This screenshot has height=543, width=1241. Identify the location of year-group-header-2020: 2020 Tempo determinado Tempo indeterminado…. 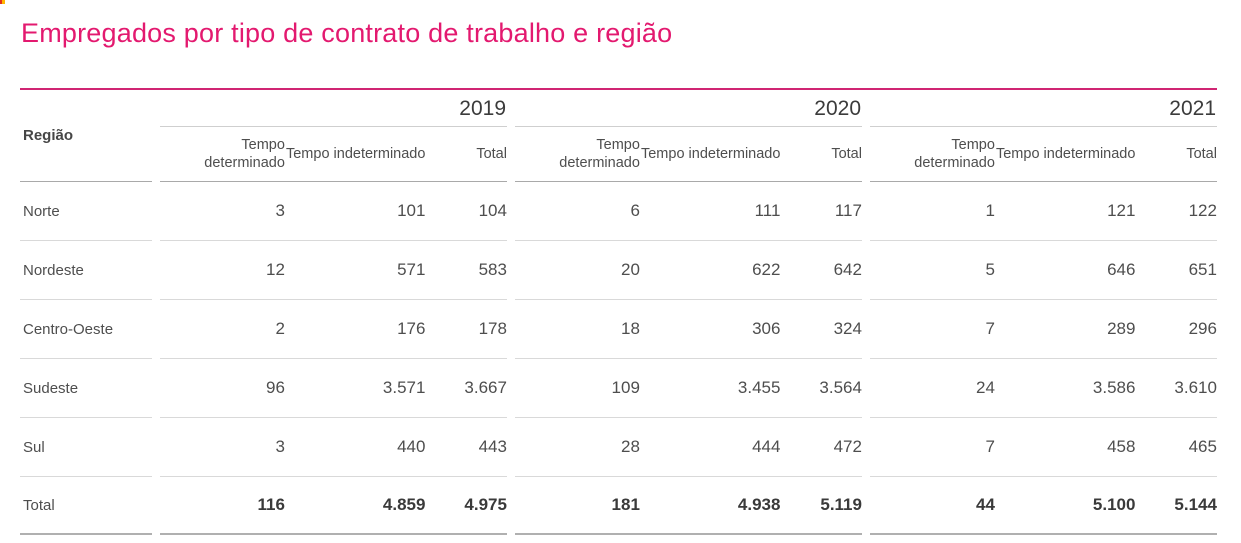
(688, 136).